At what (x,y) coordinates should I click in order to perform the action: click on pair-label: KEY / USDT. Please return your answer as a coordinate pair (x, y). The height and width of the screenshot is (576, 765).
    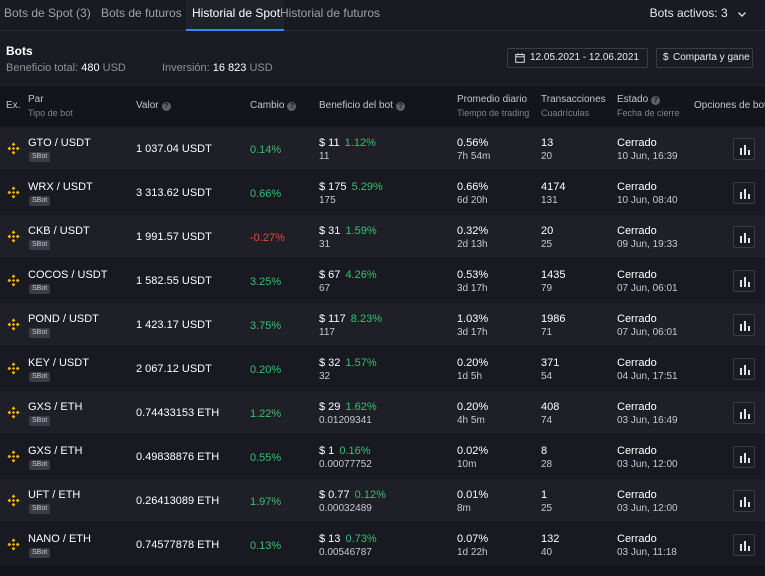
    Looking at the image, I should click on (58, 363).